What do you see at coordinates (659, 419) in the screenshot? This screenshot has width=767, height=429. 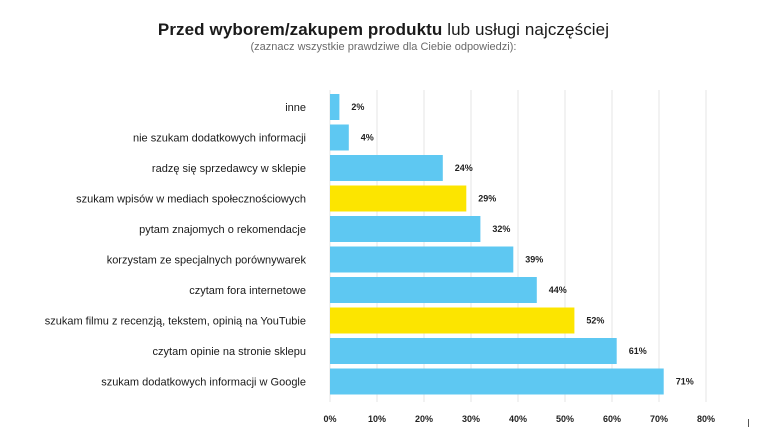 I see `x-tick-label: 70%` at bounding box center [659, 419].